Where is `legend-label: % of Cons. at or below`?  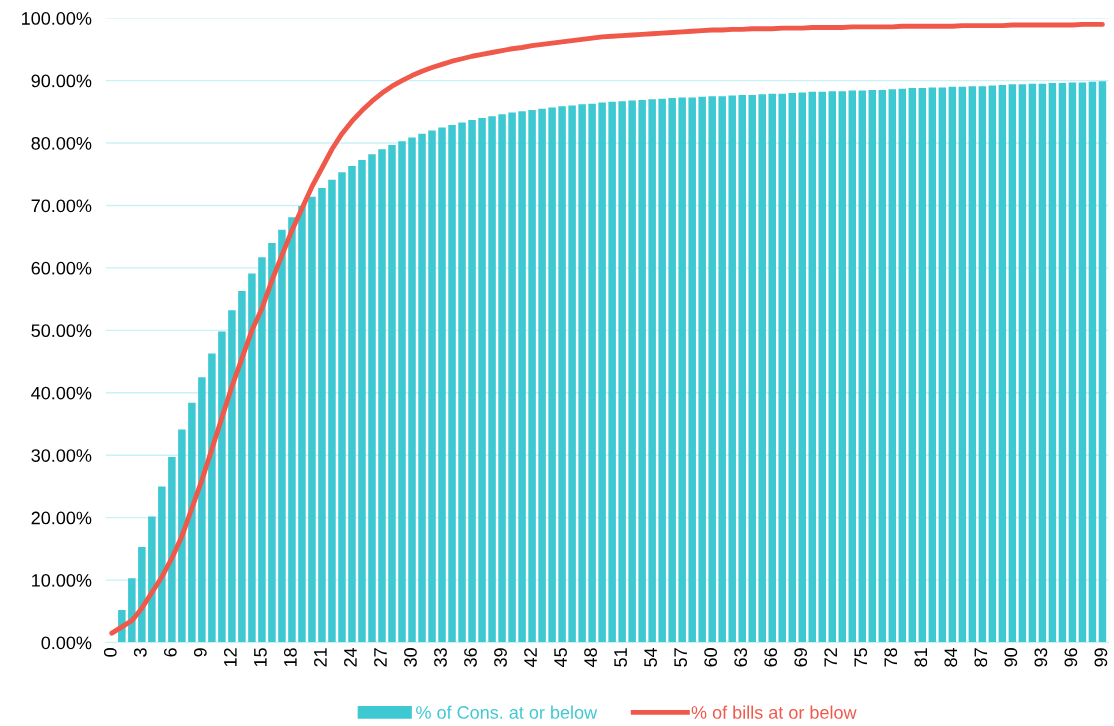
legend-label: % of Cons. at or below is located at coordinates (507, 712).